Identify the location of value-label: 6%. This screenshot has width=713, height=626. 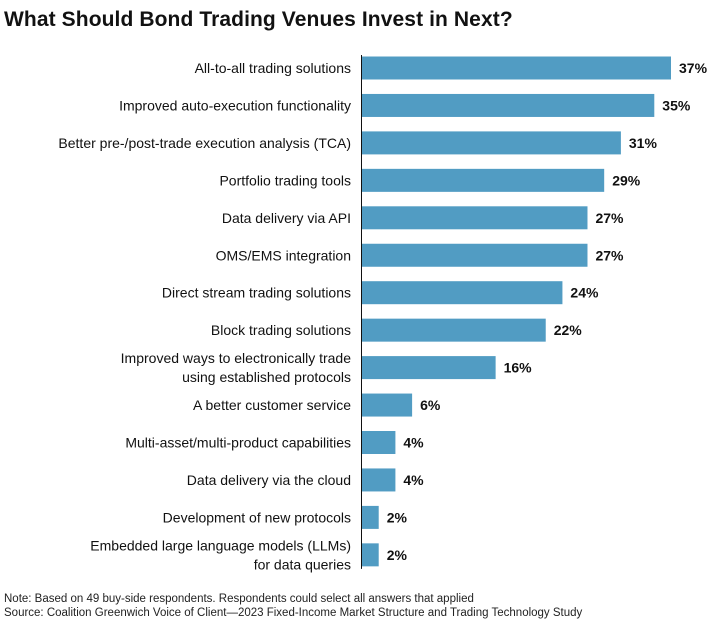
(430, 405).